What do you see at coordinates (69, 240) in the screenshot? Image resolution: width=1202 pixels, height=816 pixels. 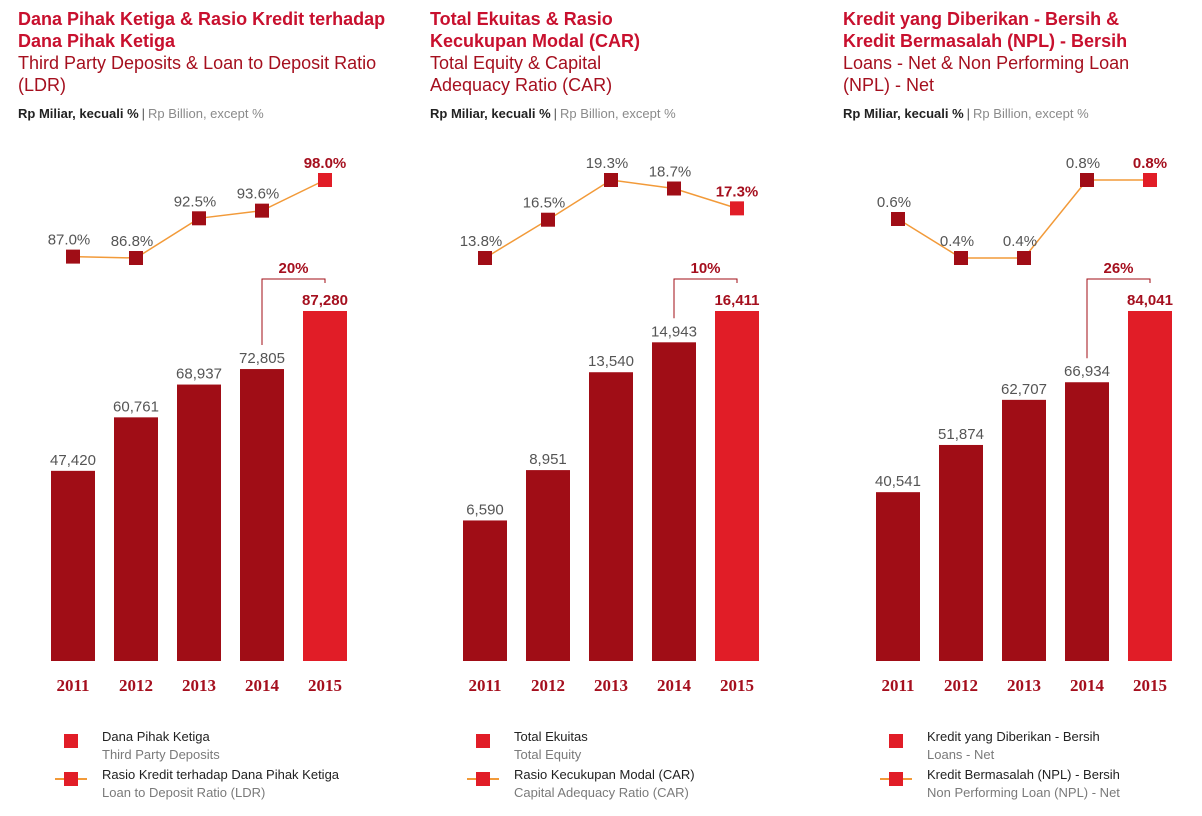 I see `ratio-label: 87.0%` at bounding box center [69, 240].